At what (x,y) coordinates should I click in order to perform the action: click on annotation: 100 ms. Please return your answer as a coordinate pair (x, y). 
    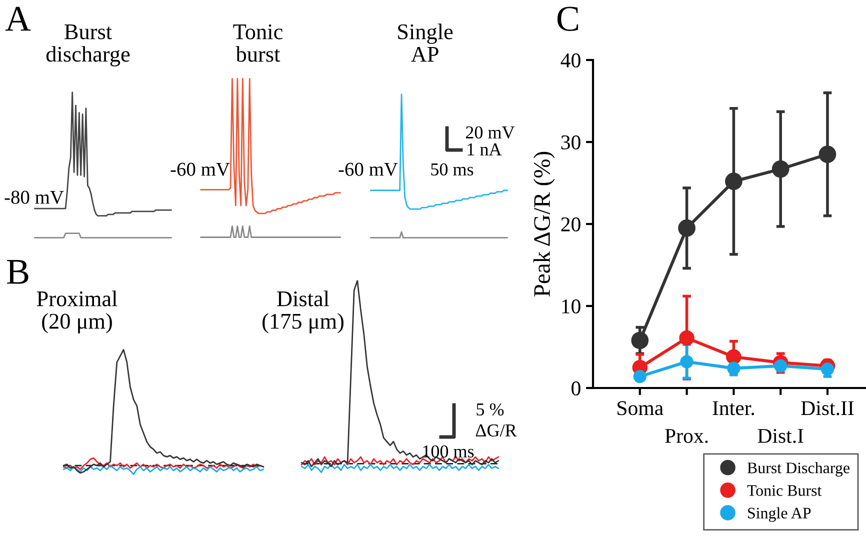
    Looking at the image, I should click on (448, 451).